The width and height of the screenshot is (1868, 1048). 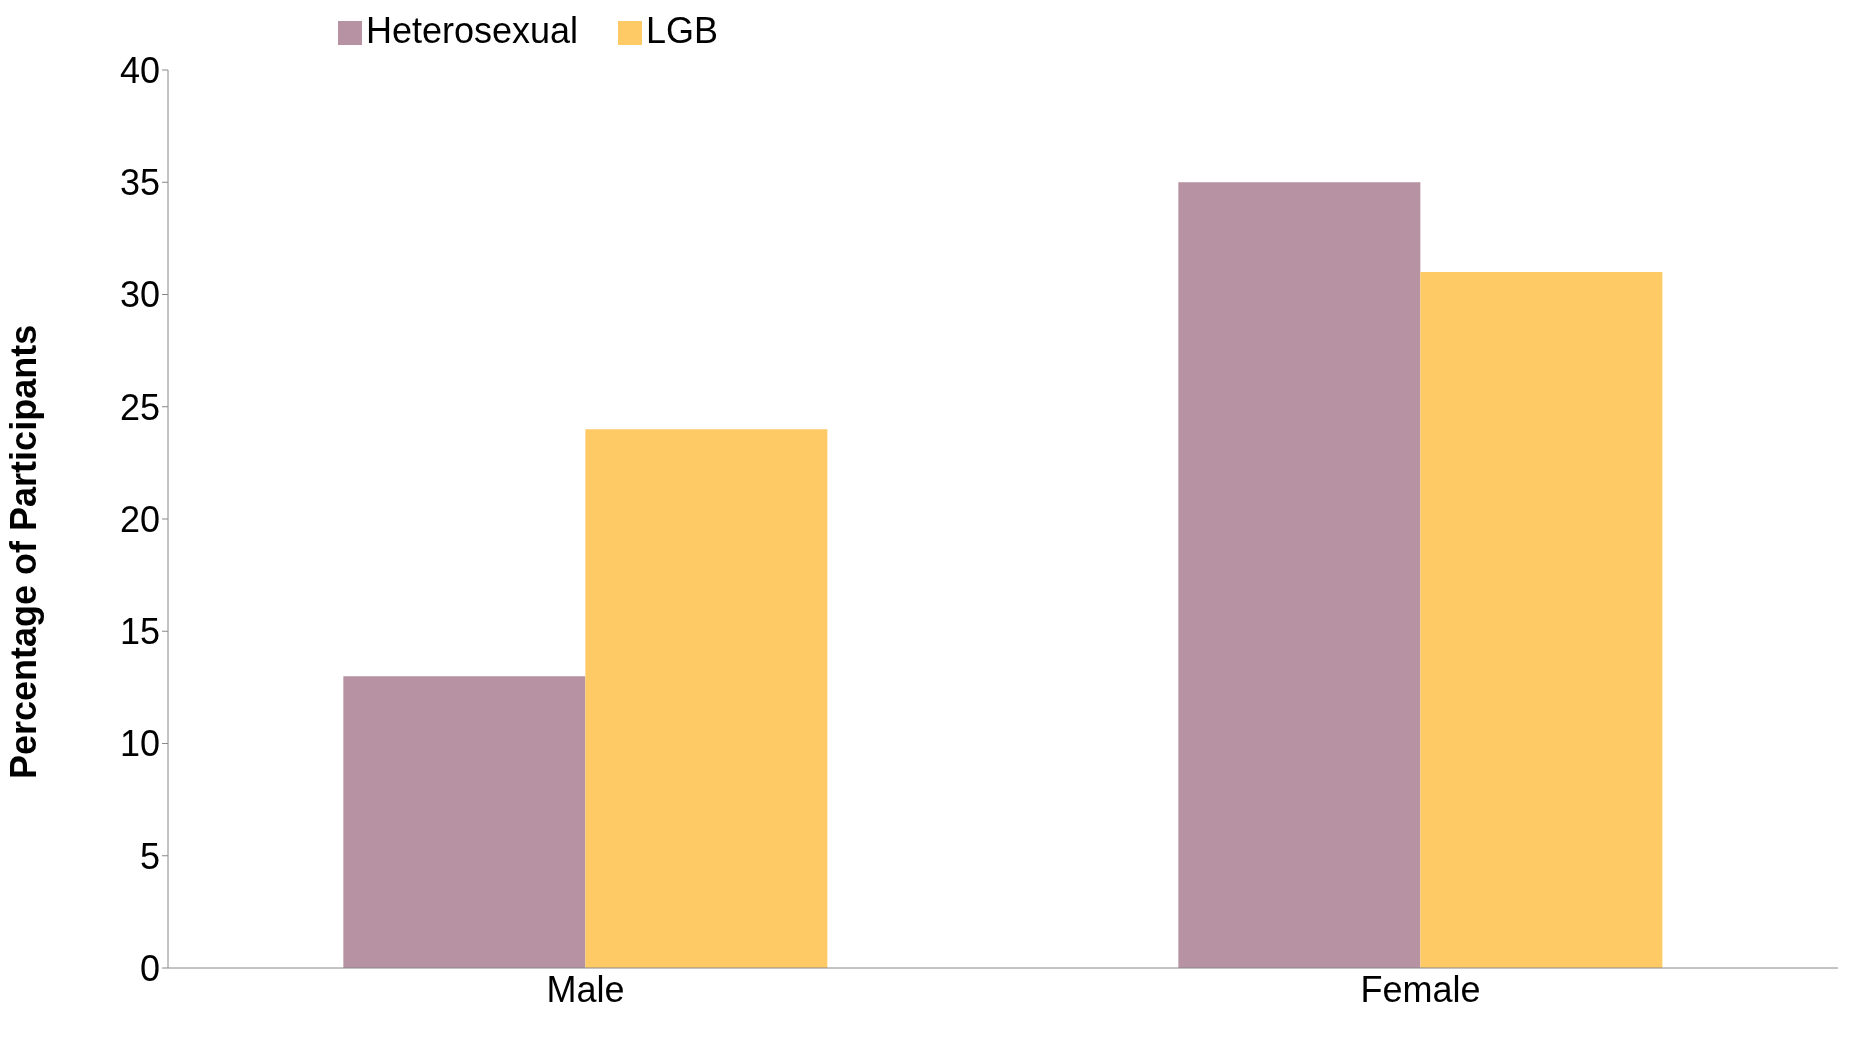 What do you see at coordinates (472, 30) in the screenshot?
I see `legend-label: Heterosexual` at bounding box center [472, 30].